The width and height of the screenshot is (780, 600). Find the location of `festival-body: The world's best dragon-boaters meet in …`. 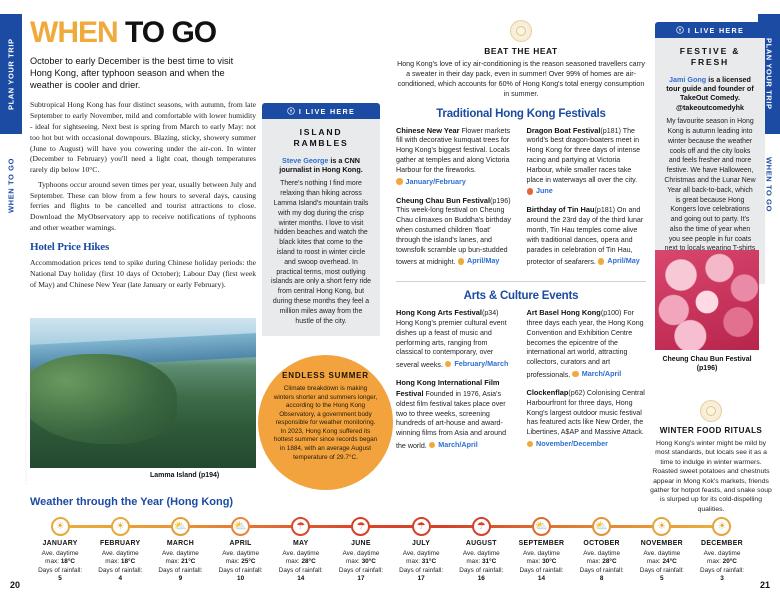

festival-body: The world's best dragon-boaters meet in … is located at coordinates (583, 155).